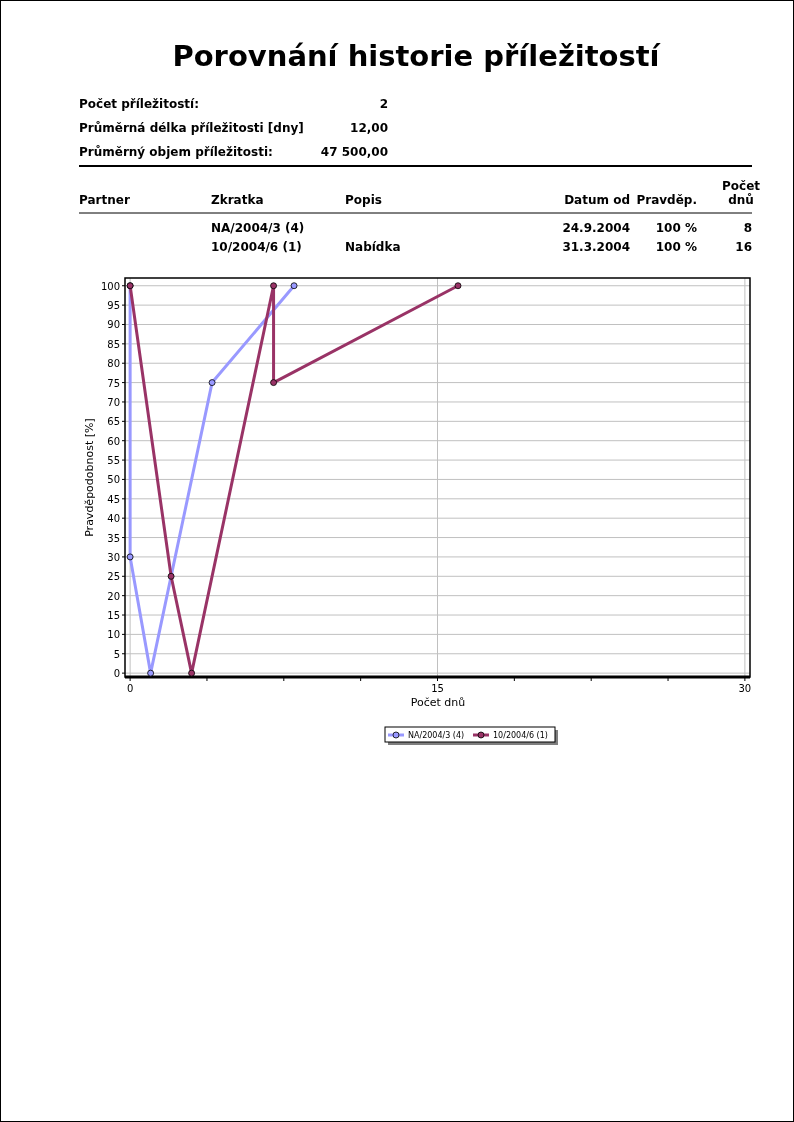  Describe the element at coordinates (437, 688) in the screenshot. I see `x-tick-label: 15` at that location.